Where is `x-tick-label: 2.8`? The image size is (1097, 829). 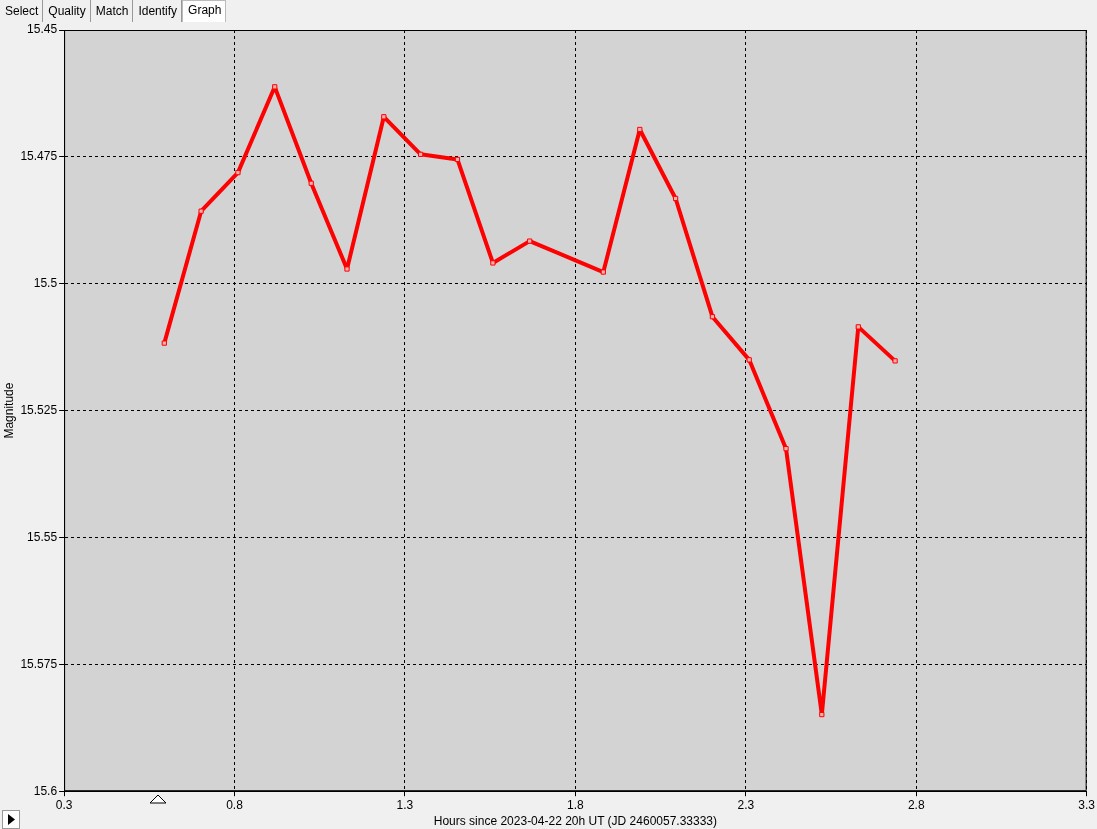
x-tick-label: 2.8 is located at coordinates (916, 804).